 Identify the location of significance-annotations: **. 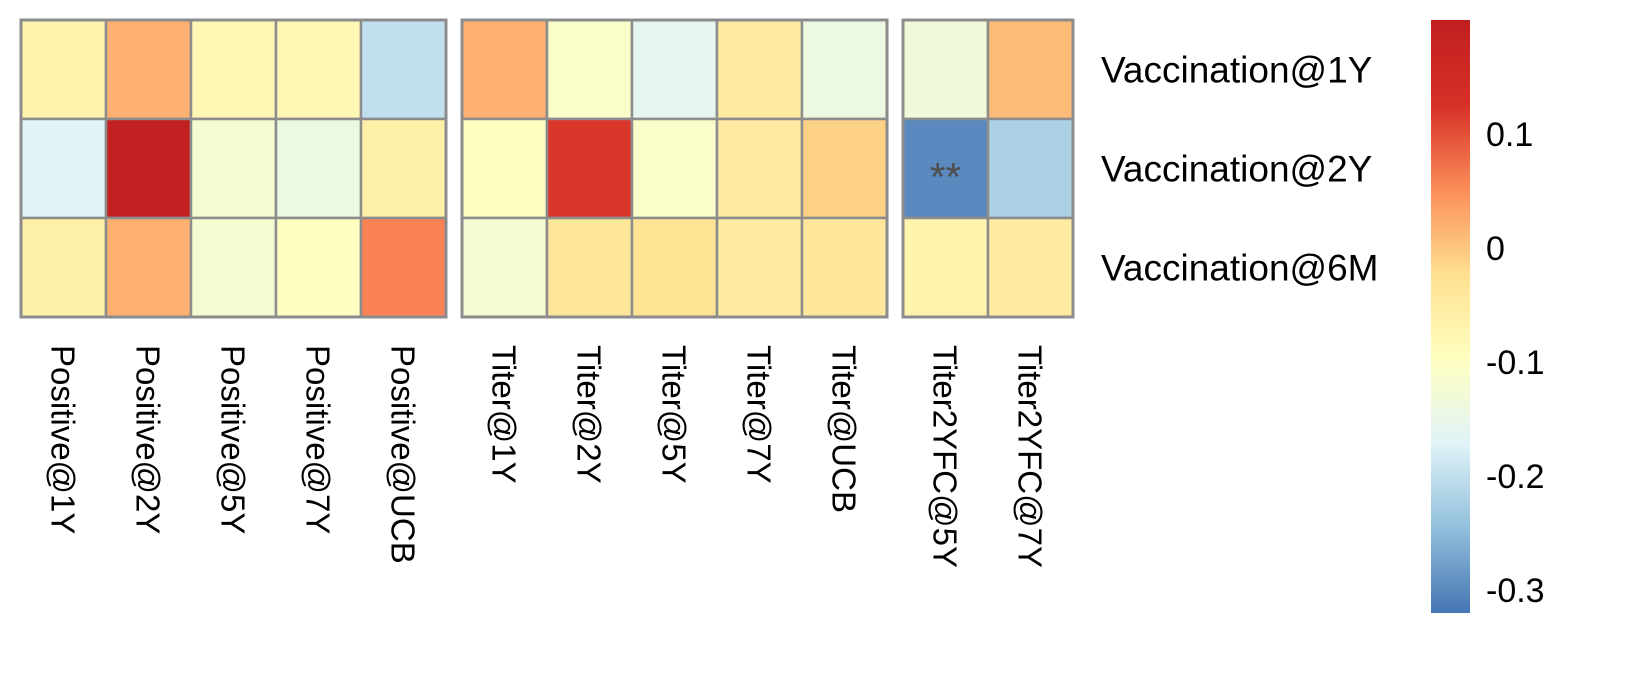
(945, 178).